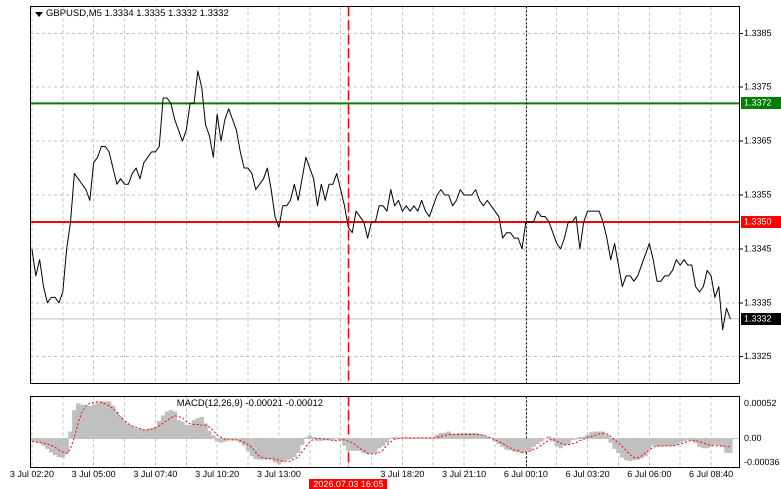  I want to click on y-tick-label: 1.3345, so click(758, 248).